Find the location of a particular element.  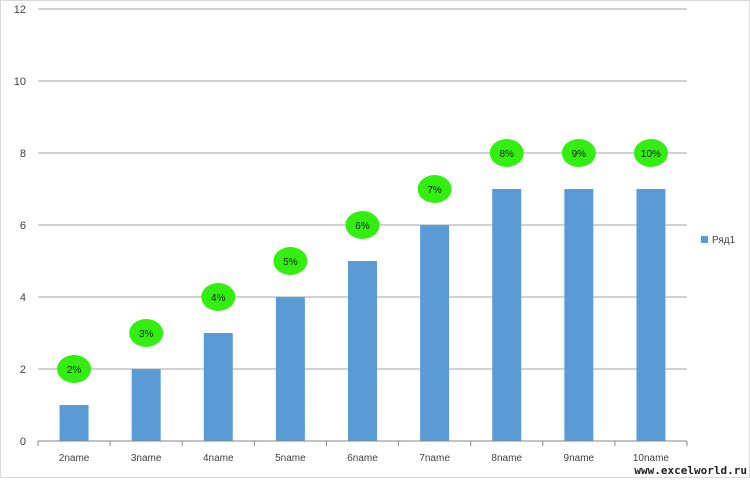

legend: Ряд1 is located at coordinates (718, 240).